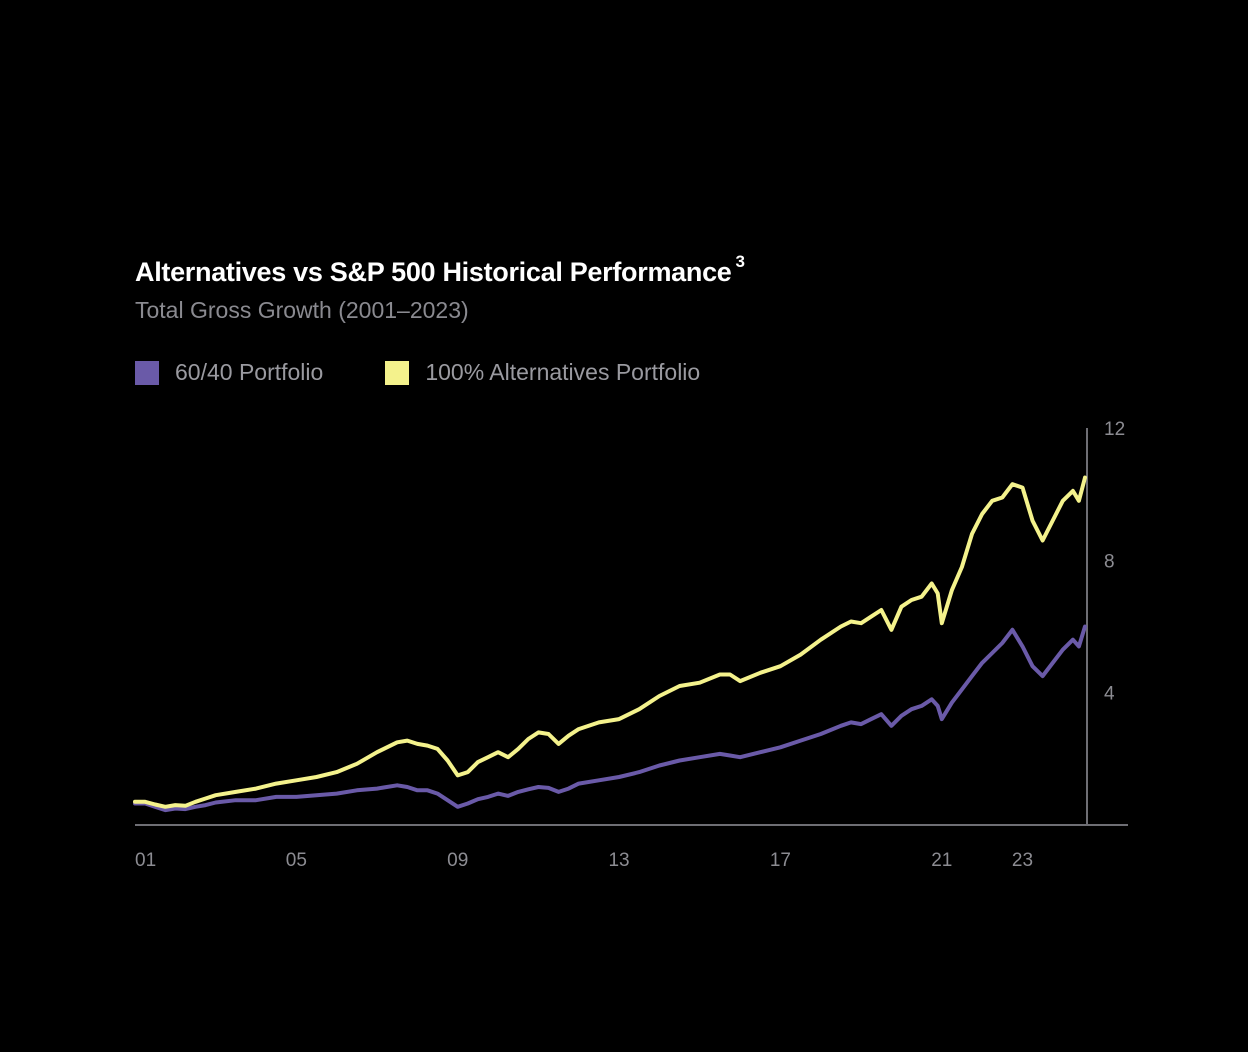 This screenshot has width=1248, height=1052. Describe the element at coordinates (780, 860) in the screenshot. I see `x-tick-label: 17` at that location.